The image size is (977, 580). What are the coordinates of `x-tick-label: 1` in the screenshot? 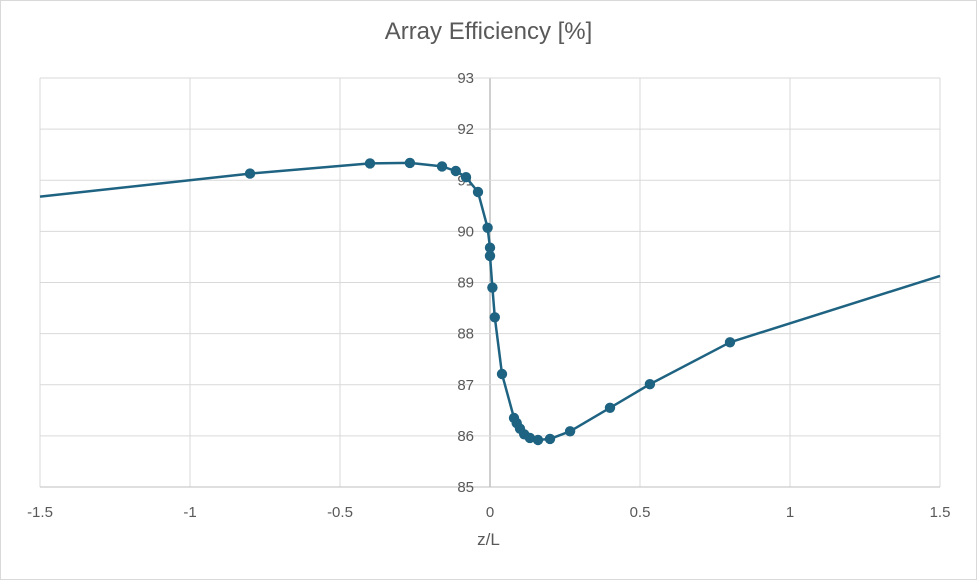 It's located at (790, 512).